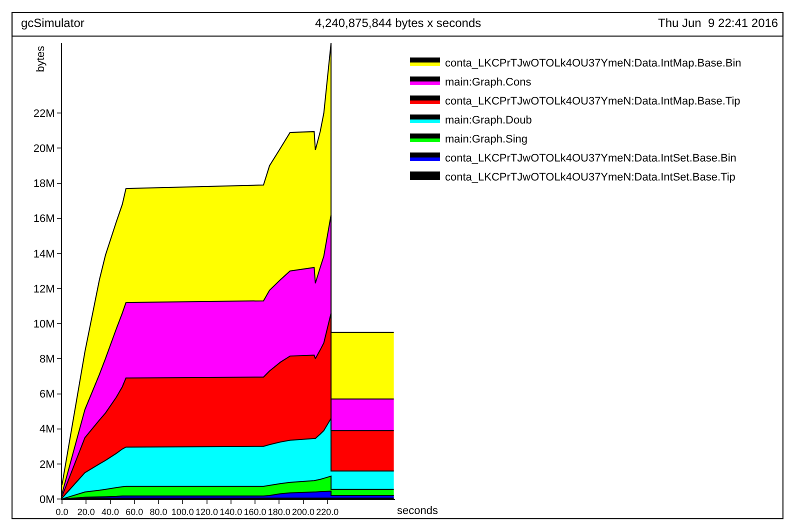 Image resolution: width=788 pixels, height=529 pixels. What do you see at coordinates (62, 511) in the screenshot?
I see `x-tick-label: 0.0` at bounding box center [62, 511].